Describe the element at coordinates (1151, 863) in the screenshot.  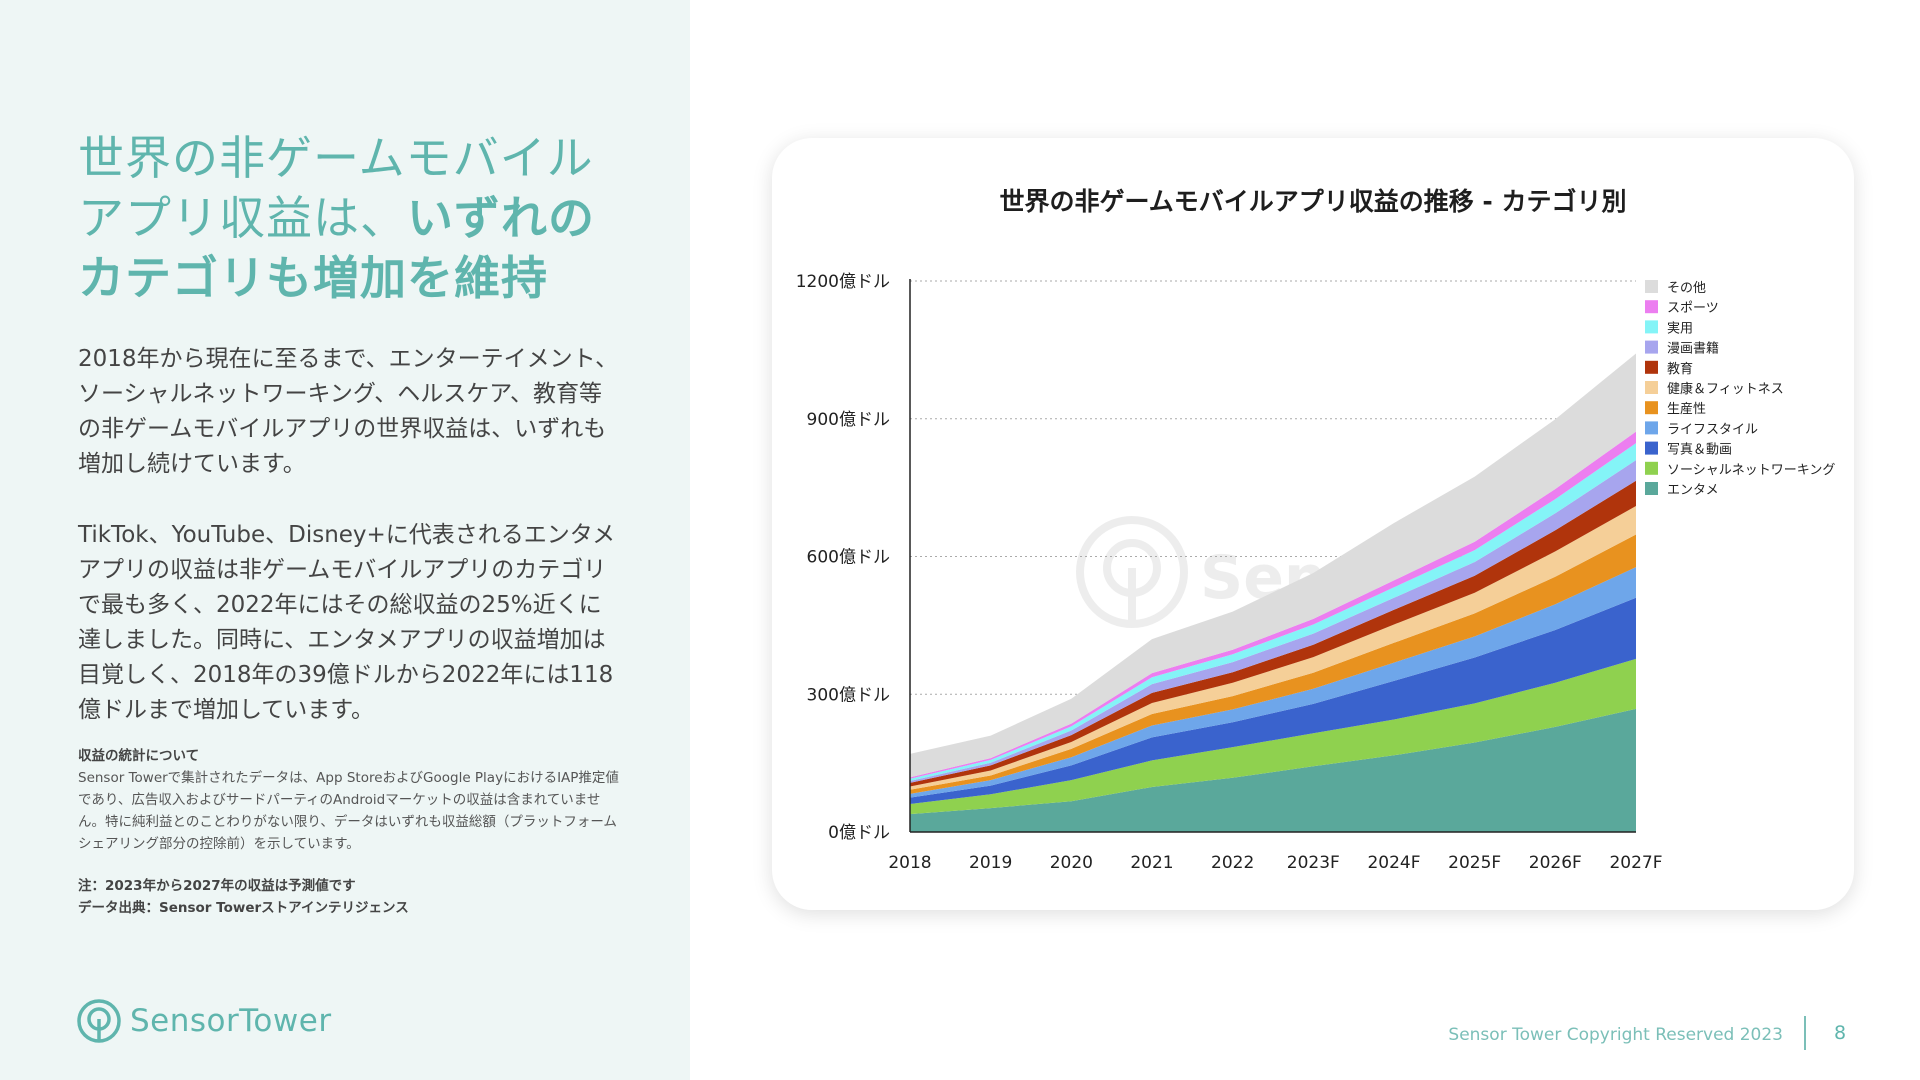
I see `x-tick-label: 2021` at that location.